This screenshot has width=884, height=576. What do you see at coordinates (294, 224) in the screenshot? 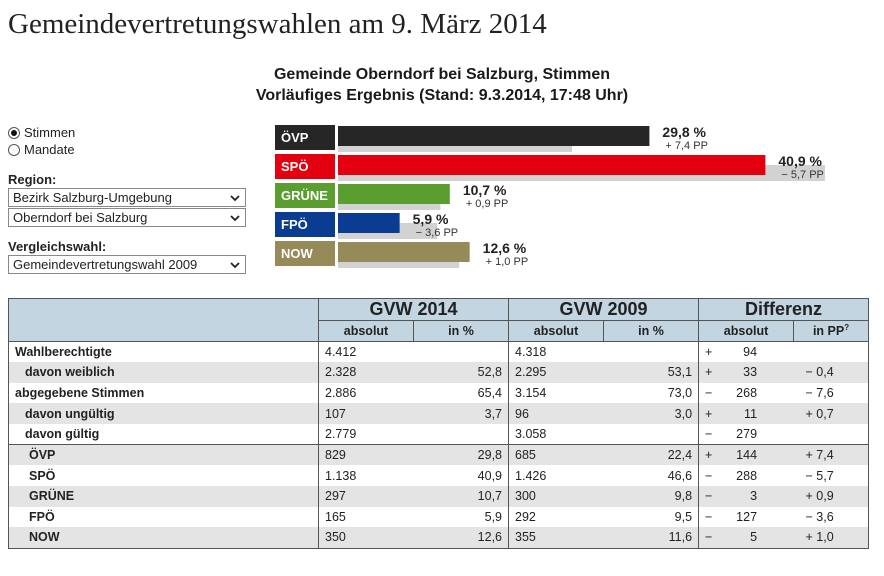
I see `party-label: FPÖ` at bounding box center [294, 224].